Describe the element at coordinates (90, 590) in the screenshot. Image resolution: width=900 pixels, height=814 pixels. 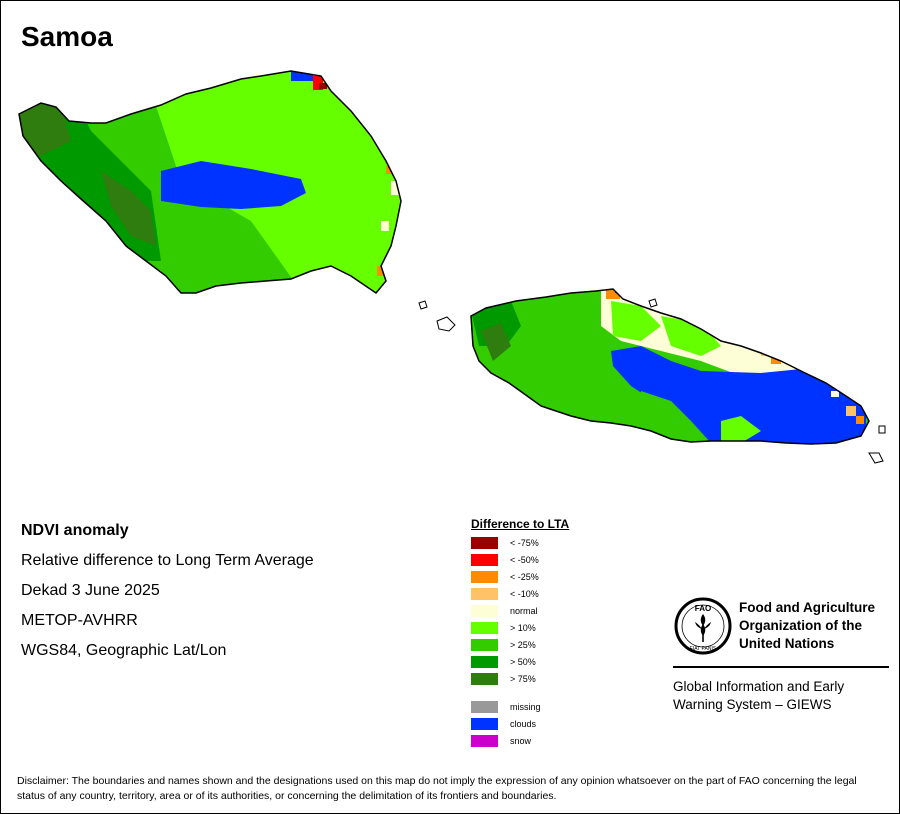
I see `map-period: Dekad 3 June 2025` at that location.